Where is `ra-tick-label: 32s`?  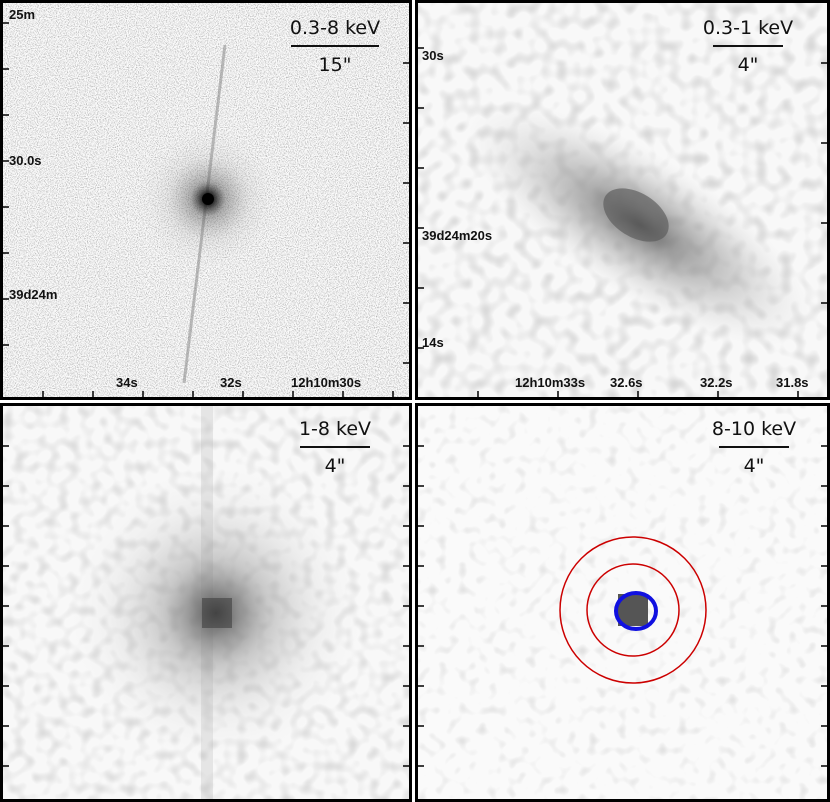 ra-tick-label: 32s is located at coordinates (231, 382).